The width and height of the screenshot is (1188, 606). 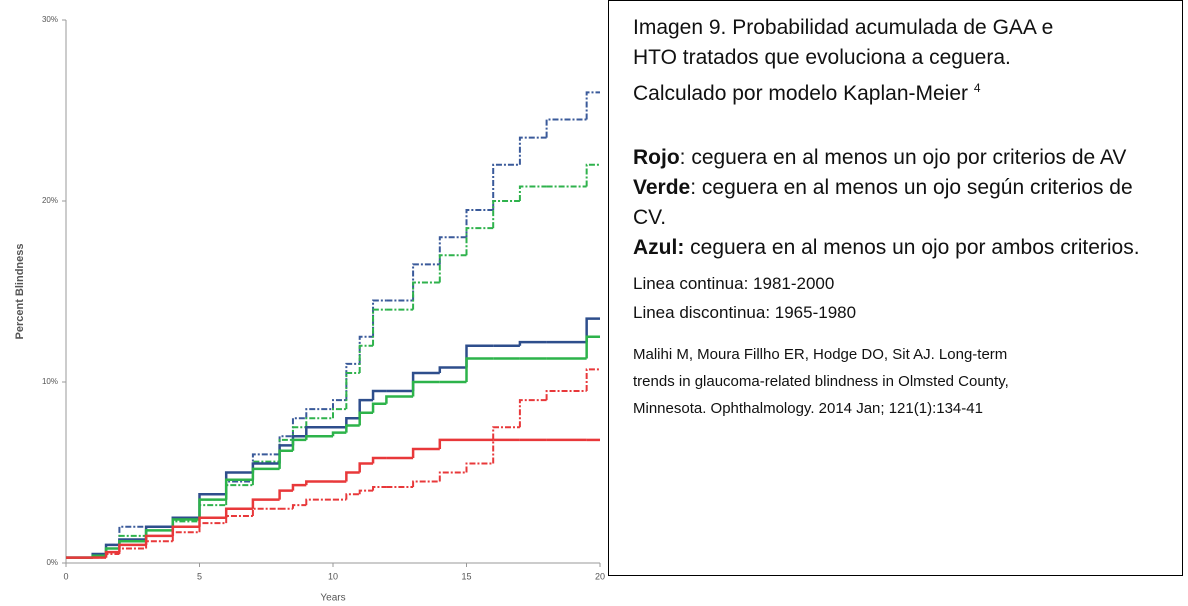 What do you see at coordinates (659, 247) in the screenshot?
I see `legend-label: Azul:` at bounding box center [659, 247].